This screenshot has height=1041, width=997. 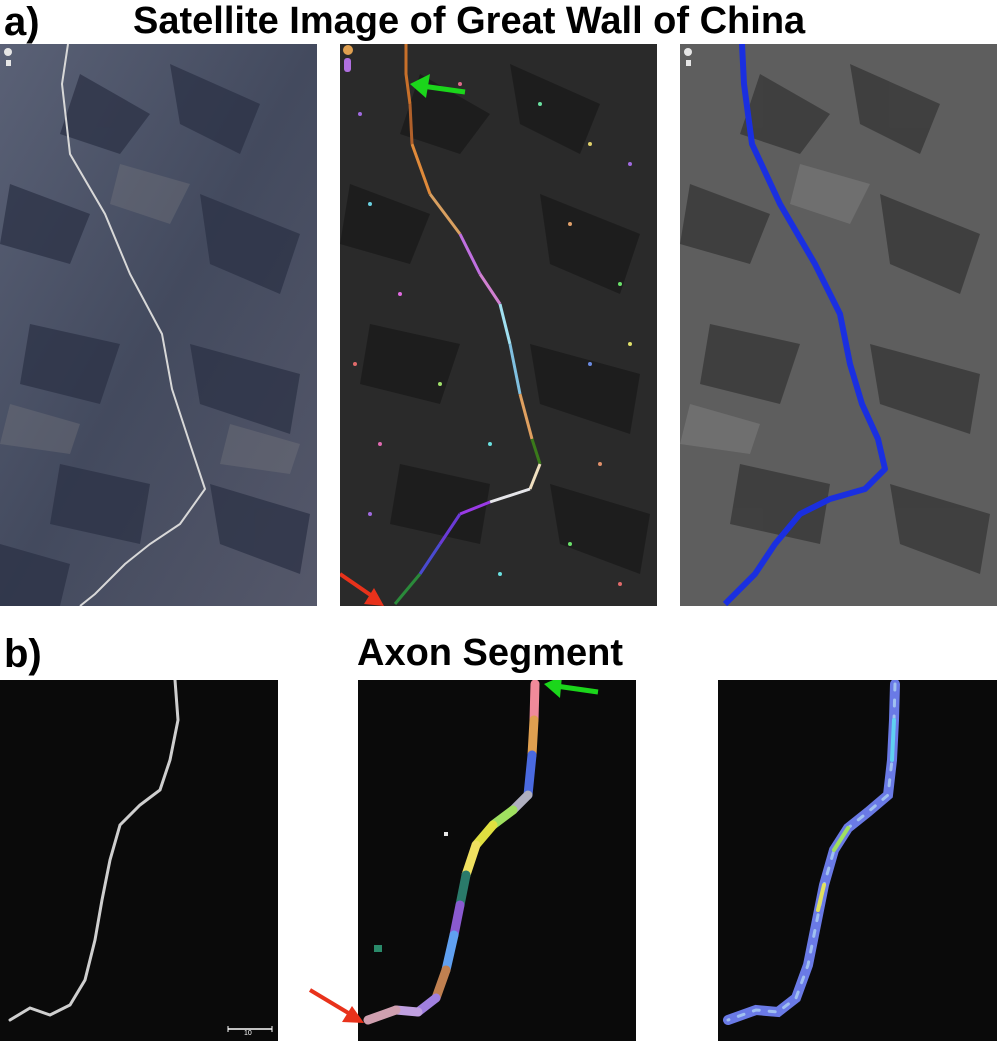 What do you see at coordinates (857, 860) in the screenshot?
I see `axon-traced-panel` at bounding box center [857, 860].